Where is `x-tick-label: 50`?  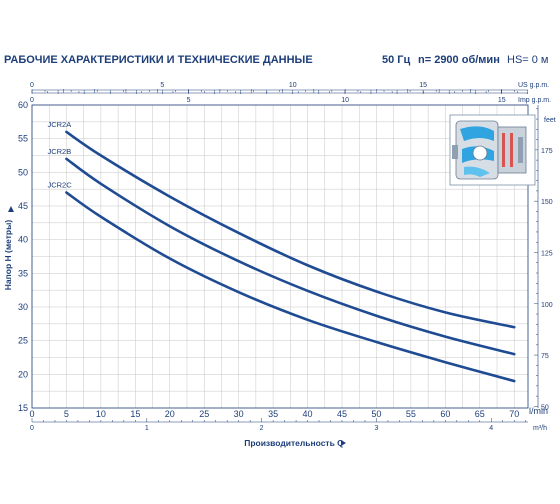 x-tick-label: 50 is located at coordinates (376, 414).